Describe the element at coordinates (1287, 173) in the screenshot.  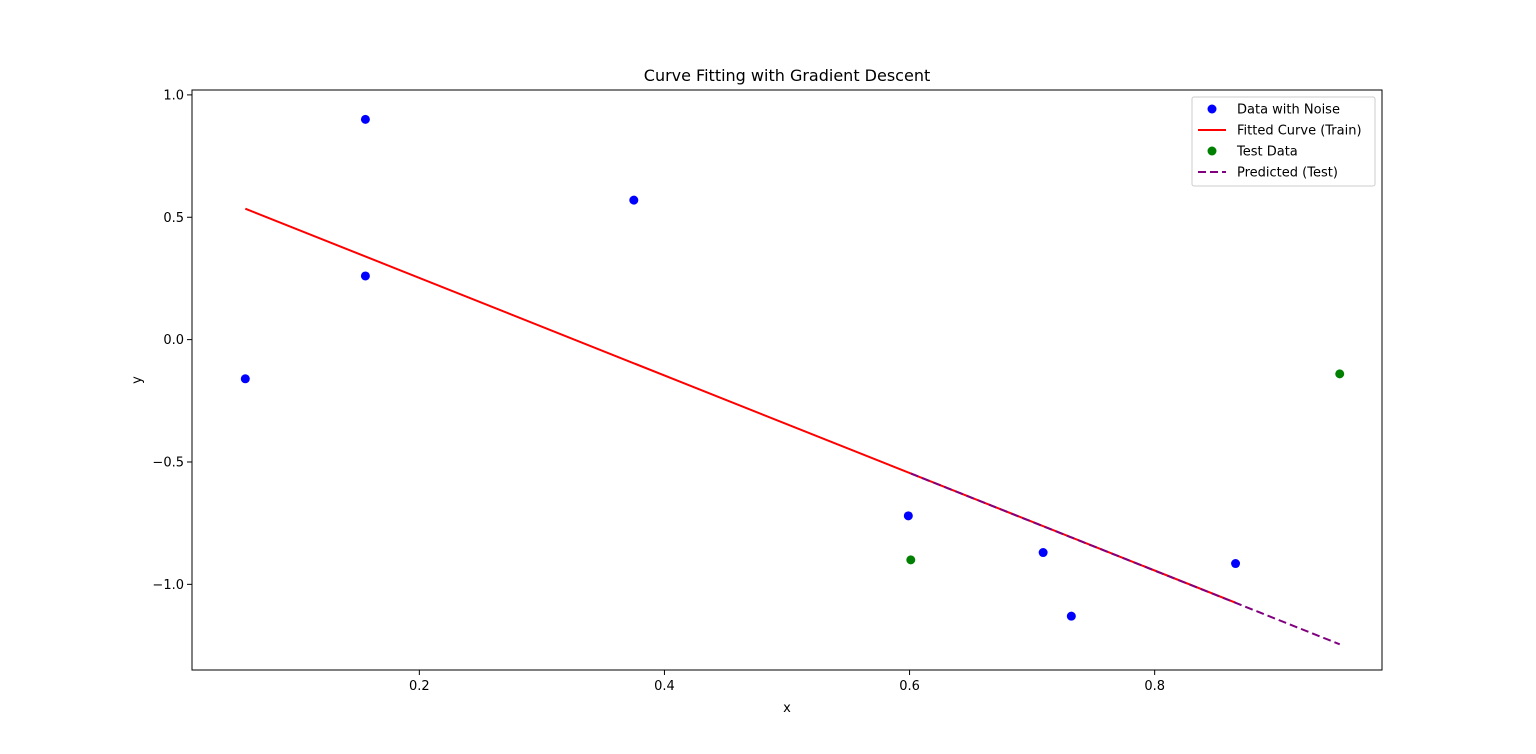
I see `legend-label-predicted-test: Predicted (Test)` at that location.